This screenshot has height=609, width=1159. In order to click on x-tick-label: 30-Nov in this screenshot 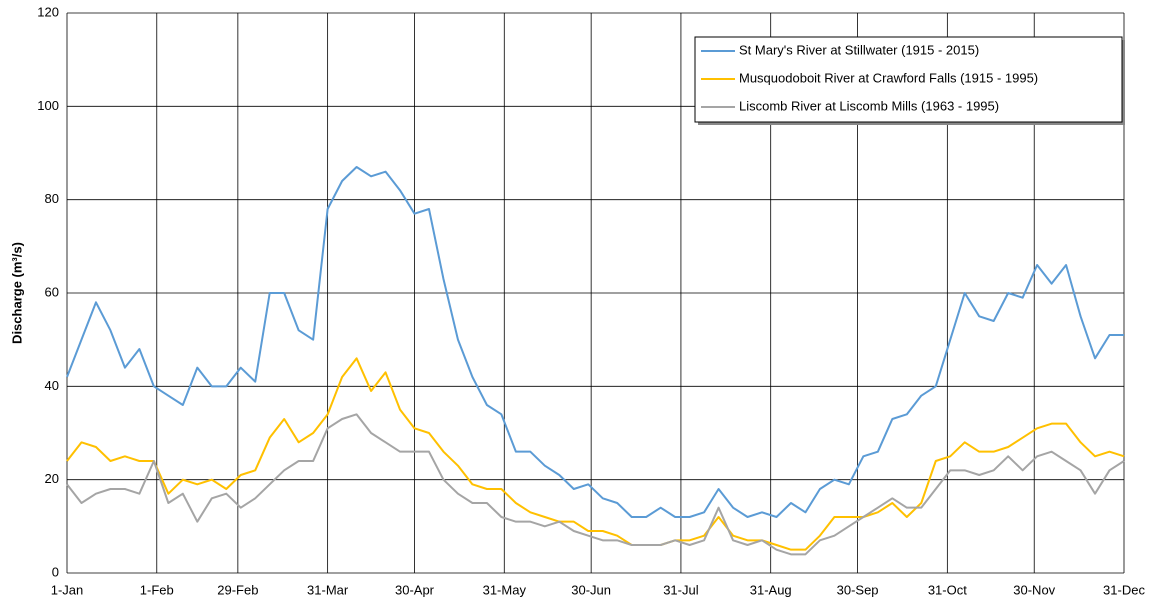, I will do `click(1034, 589)`.